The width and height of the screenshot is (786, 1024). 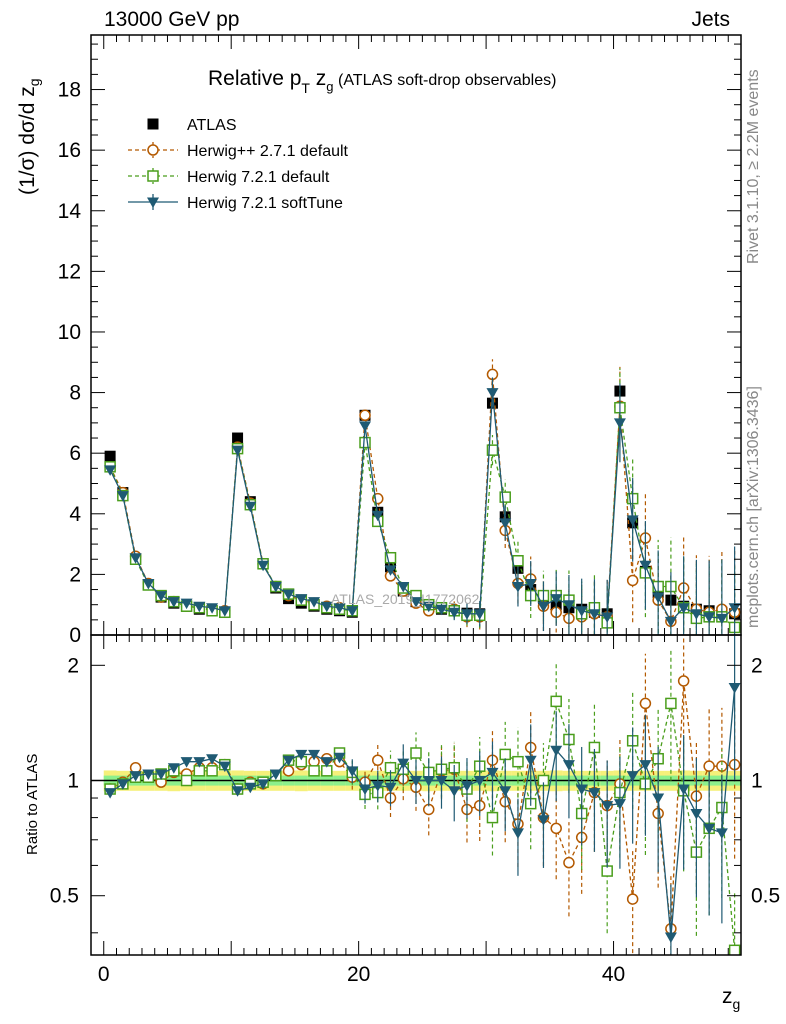 What do you see at coordinates (258, 177) in the screenshot?
I see `legend-label: Herwig 7.2.1 default` at bounding box center [258, 177].